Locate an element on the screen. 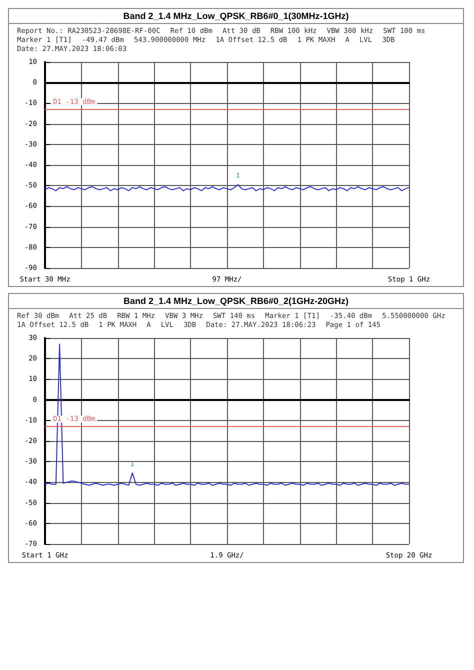 This screenshot has height=670, width=474. chart-title: Band 2_1.4 MHz_Low_QPSK_RB6#0_2(1GHz-20GHz) is located at coordinates (236, 301).